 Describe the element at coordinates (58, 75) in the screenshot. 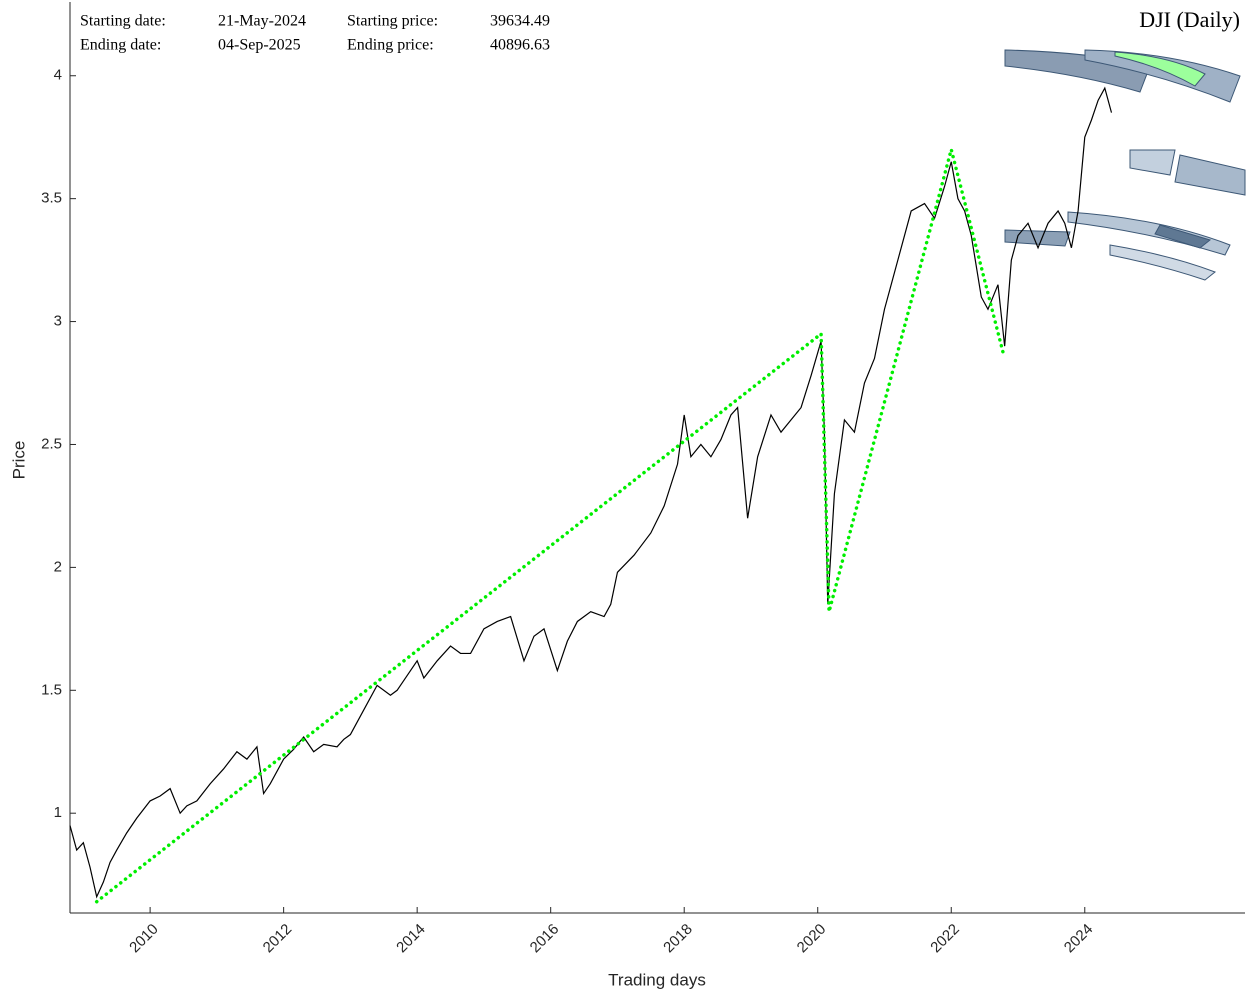

I see `y-tick-label: 4` at that location.